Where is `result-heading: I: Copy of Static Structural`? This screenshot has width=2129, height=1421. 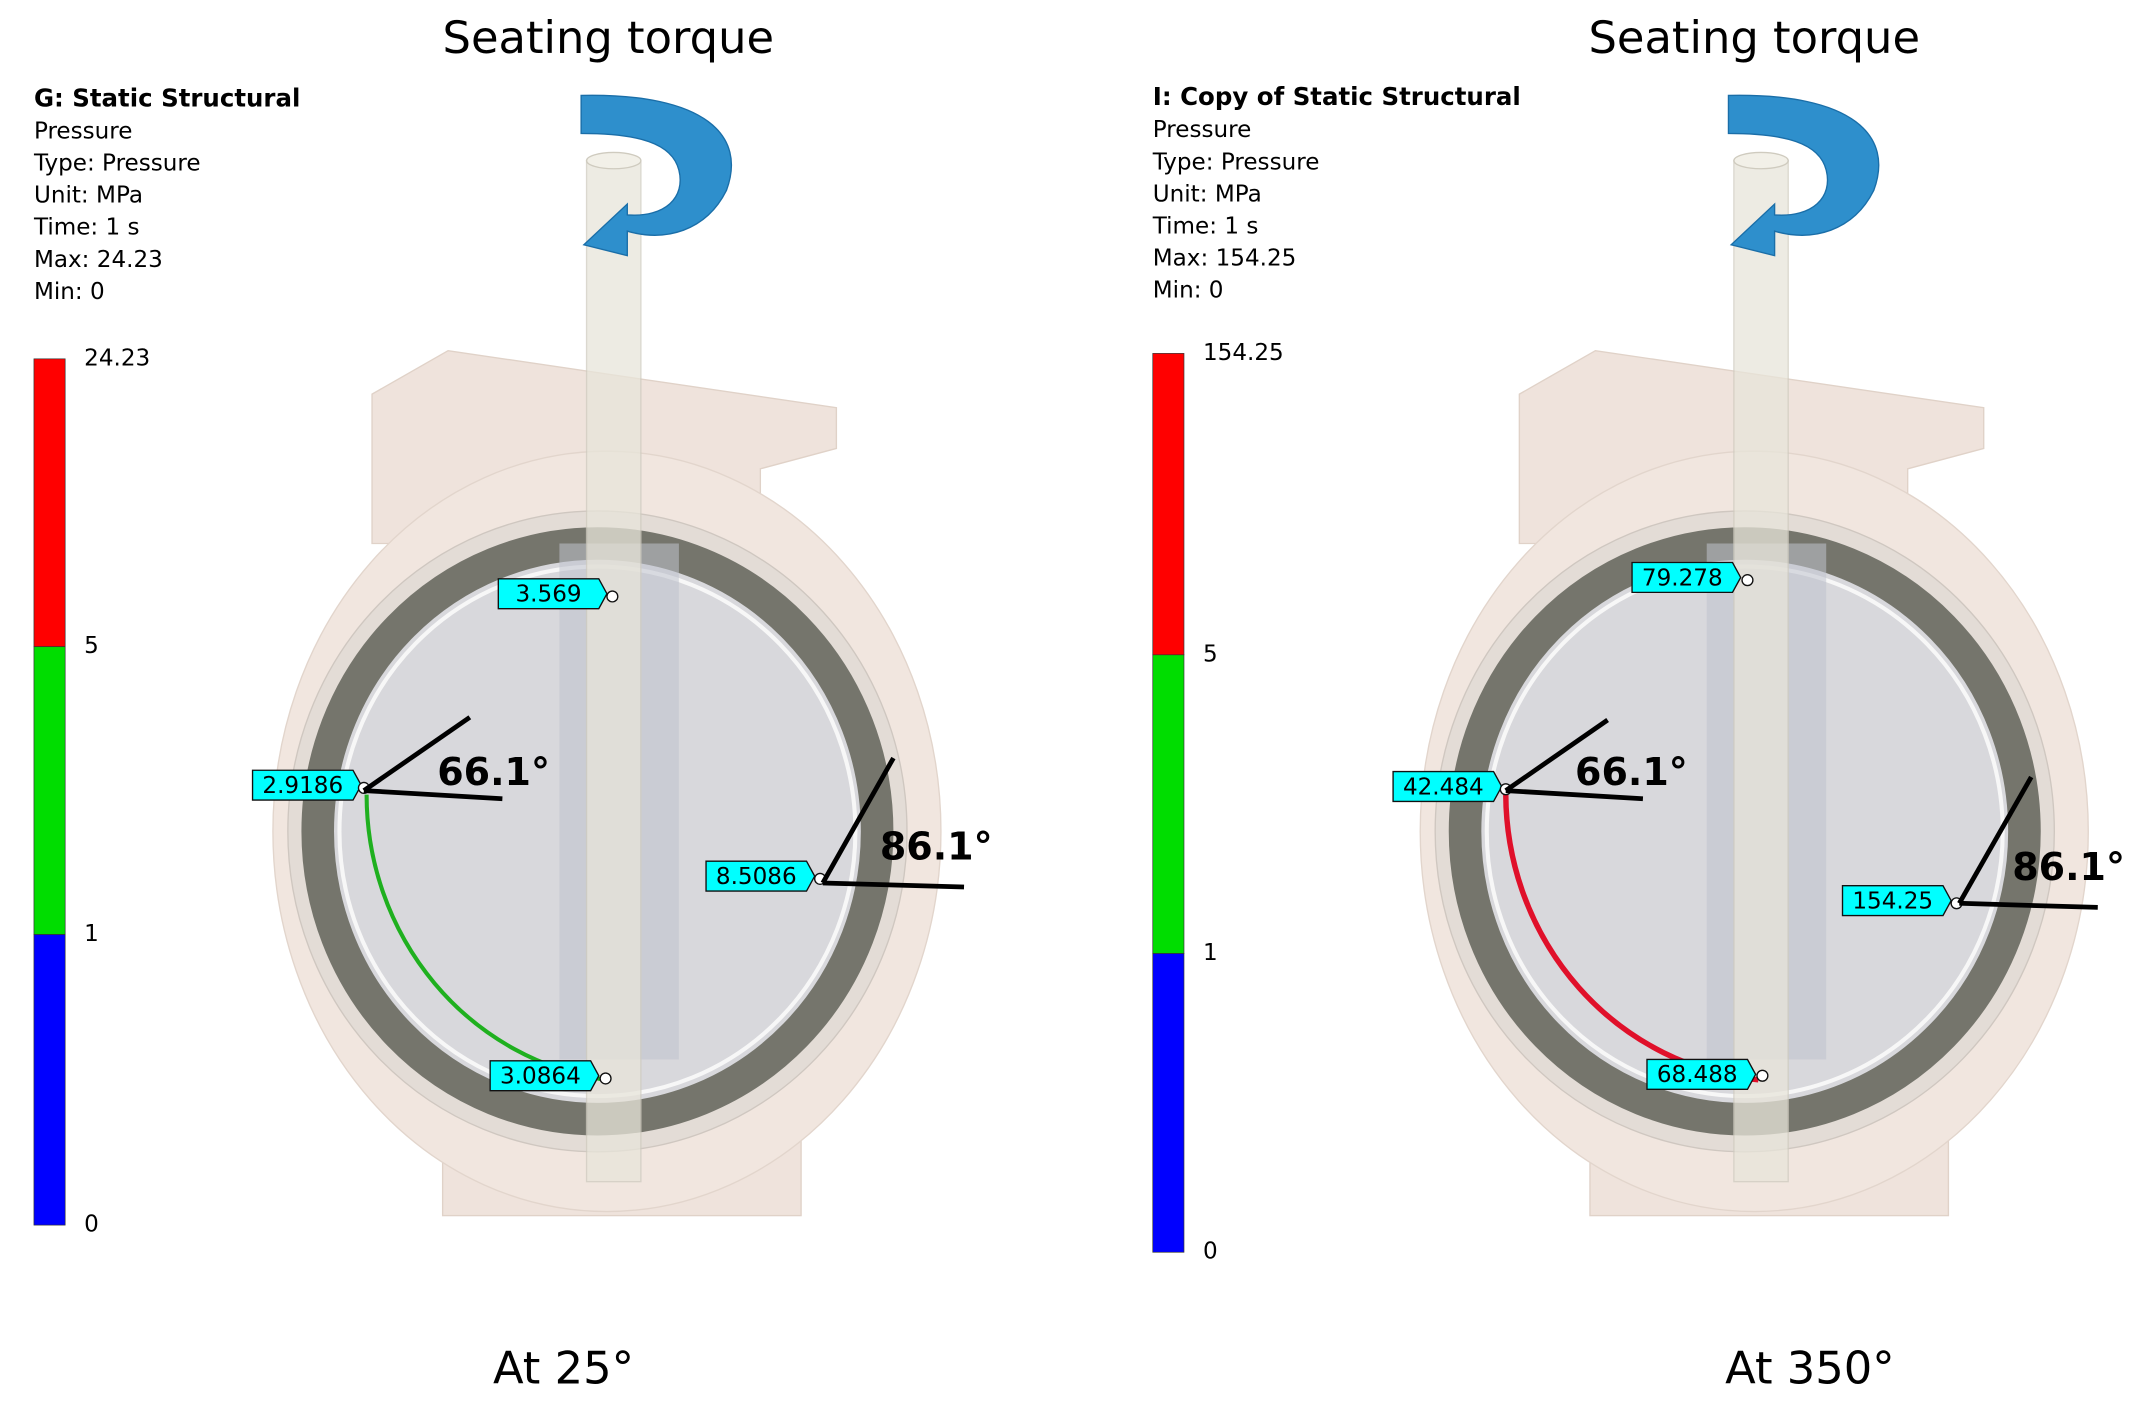
result-heading: I: Copy of Static Structural is located at coordinates (1337, 96).